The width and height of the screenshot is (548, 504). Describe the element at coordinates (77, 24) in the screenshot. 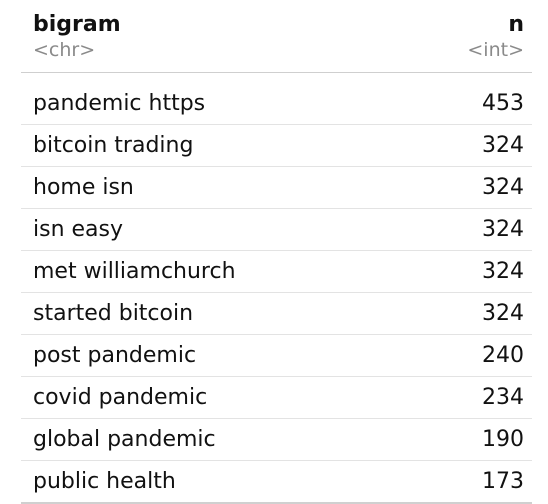

I see `column-name: bigram` at that location.